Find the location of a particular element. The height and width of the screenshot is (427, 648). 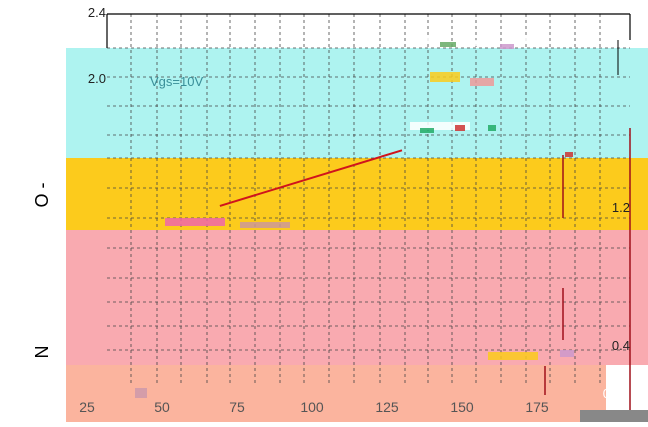

x-tick-label-150: 150 is located at coordinates (462, 407).